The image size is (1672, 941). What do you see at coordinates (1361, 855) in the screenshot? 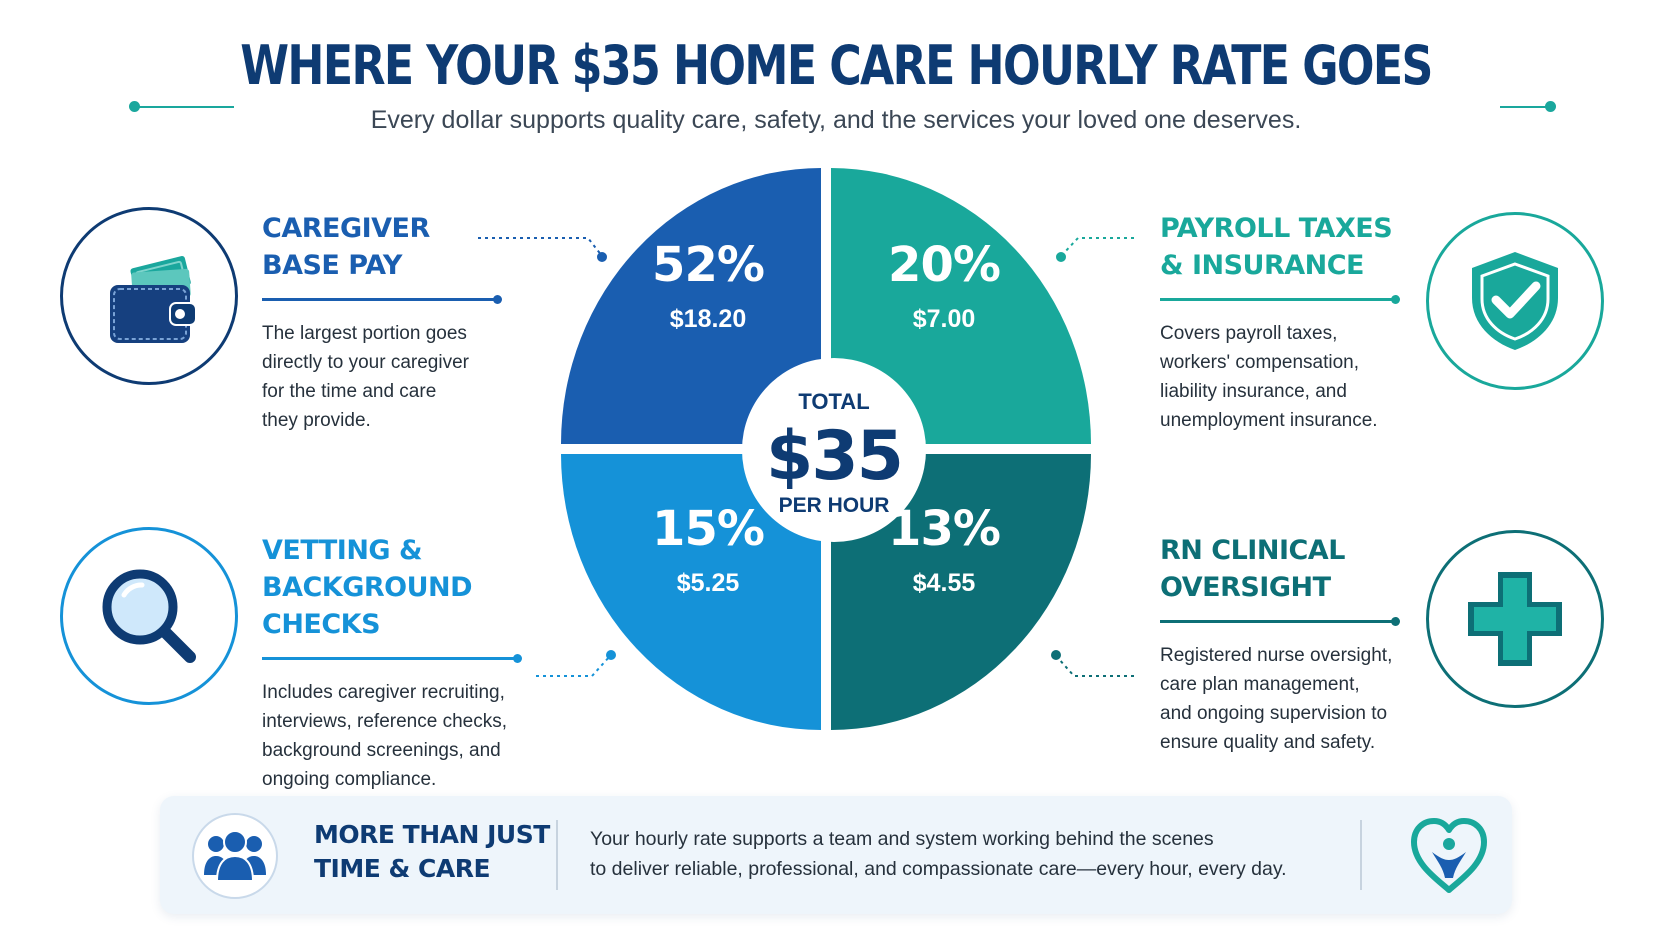
I see `footer-separator-right` at bounding box center [1361, 855].